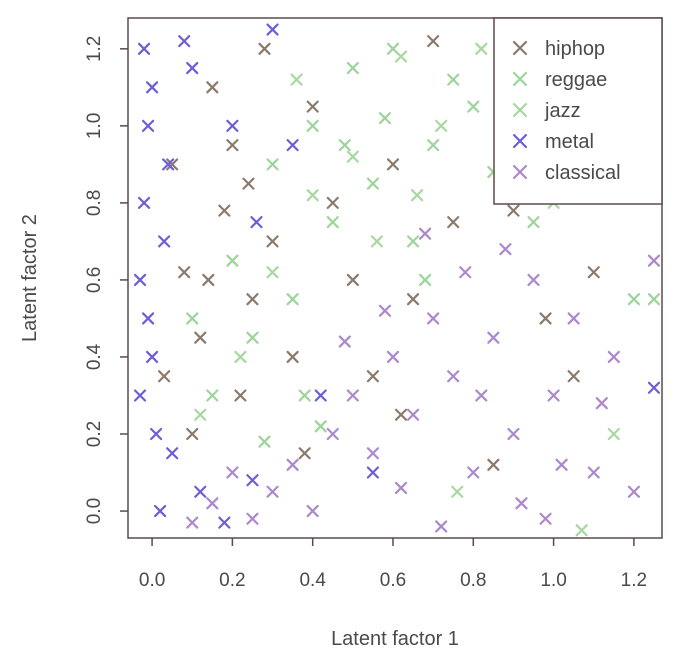 The width and height of the screenshot is (687, 661). I want to click on x-tick-label: 0.4, so click(312, 580).